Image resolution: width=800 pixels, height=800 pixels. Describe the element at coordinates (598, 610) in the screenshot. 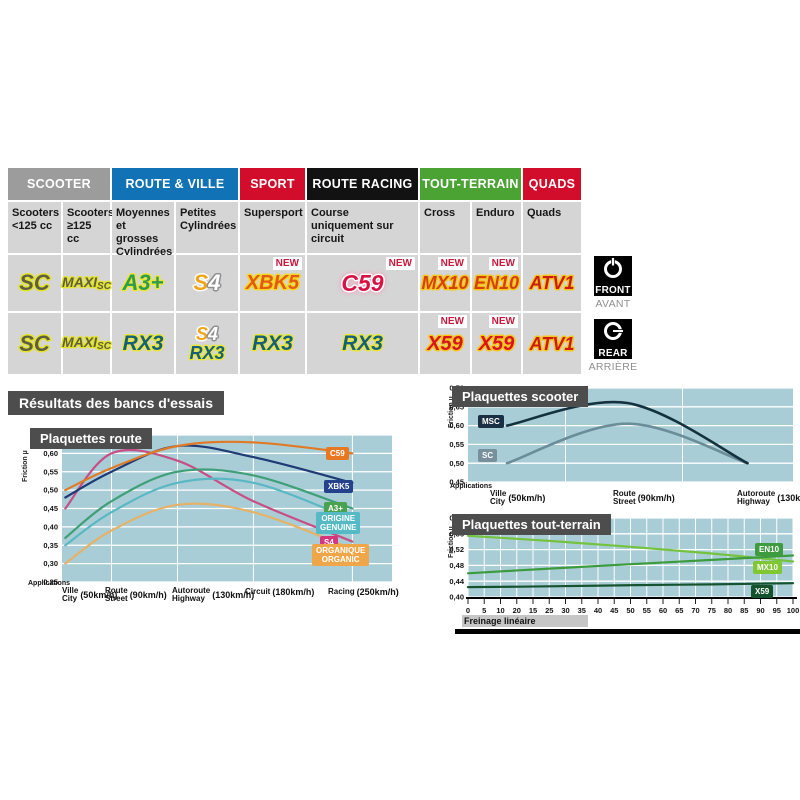

I see `svg-text: 40` at that location.